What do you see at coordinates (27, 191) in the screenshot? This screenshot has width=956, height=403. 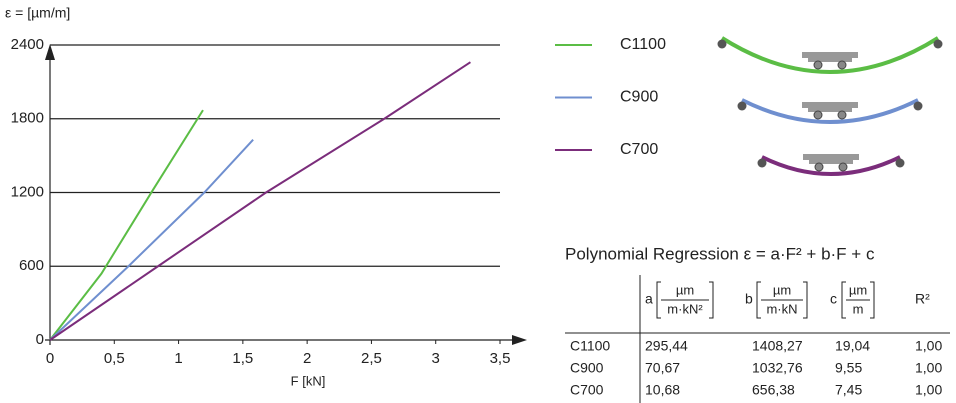 I see `y-tick-label: 1200` at bounding box center [27, 191].